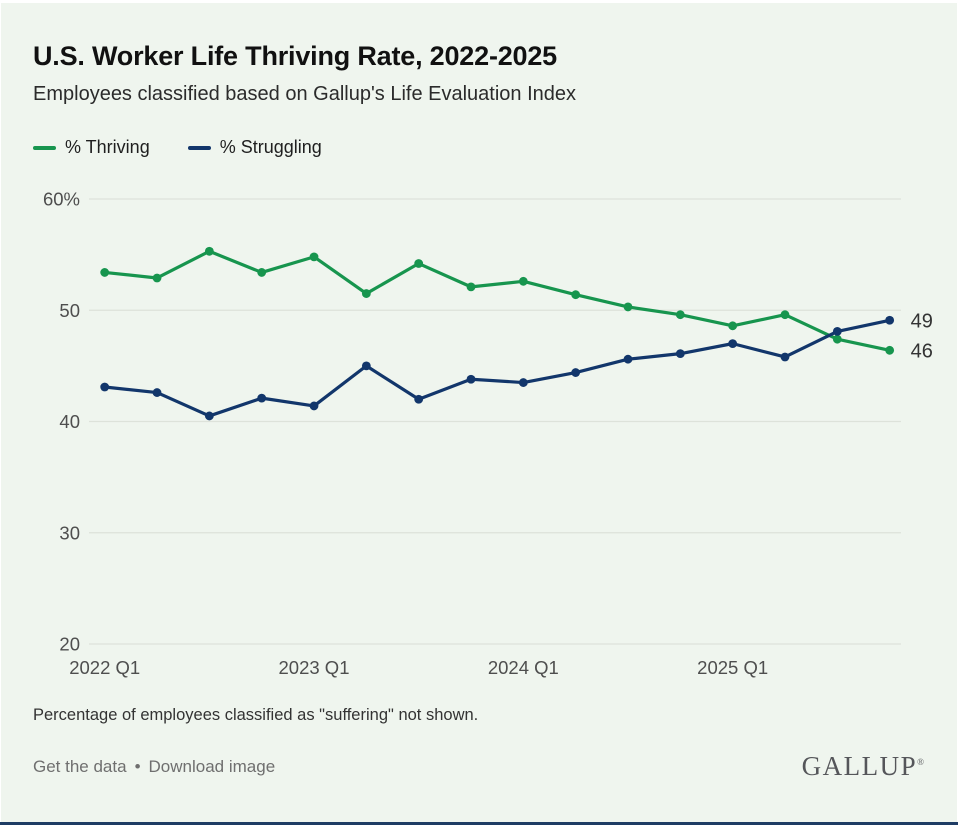 The image size is (958, 825). Describe the element at coordinates (199, 147) in the screenshot. I see `struggling-line-swatch-icon` at that location.